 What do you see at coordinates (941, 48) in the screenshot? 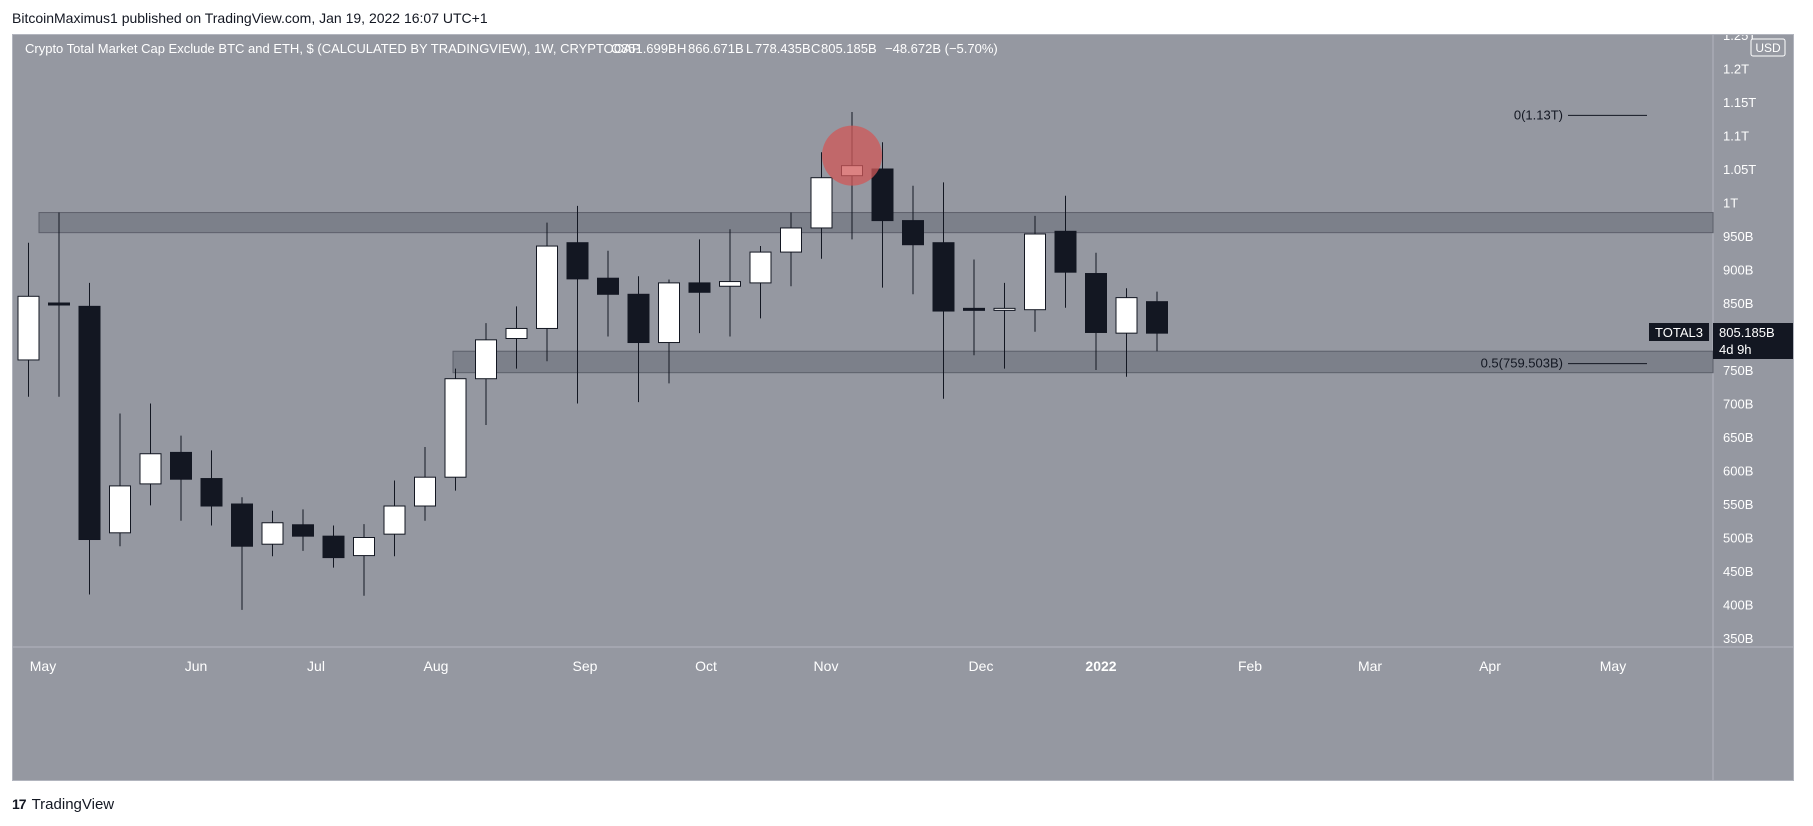
I see `legend-change: −48.672B (−5.70%)` at bounding box center [941, 48].